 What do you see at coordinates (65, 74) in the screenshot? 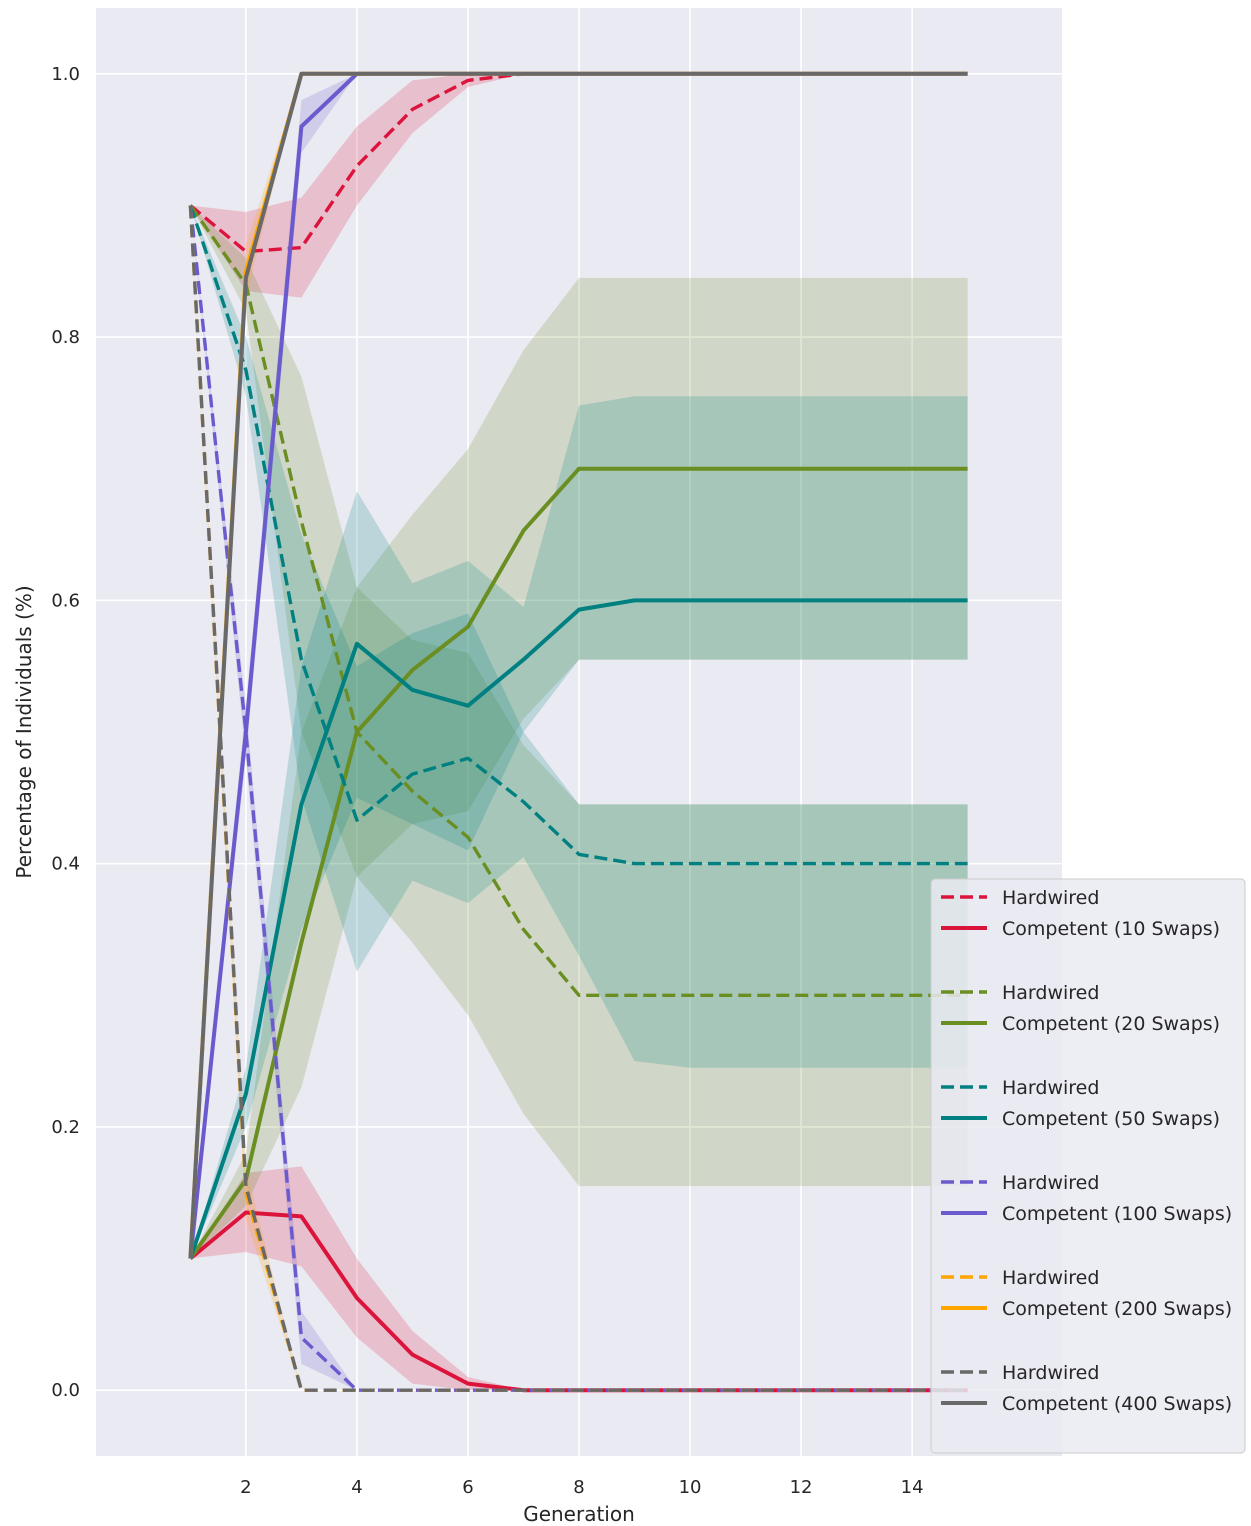
I see `y-tick-label: 1.0` at bounding box center [65, 74].